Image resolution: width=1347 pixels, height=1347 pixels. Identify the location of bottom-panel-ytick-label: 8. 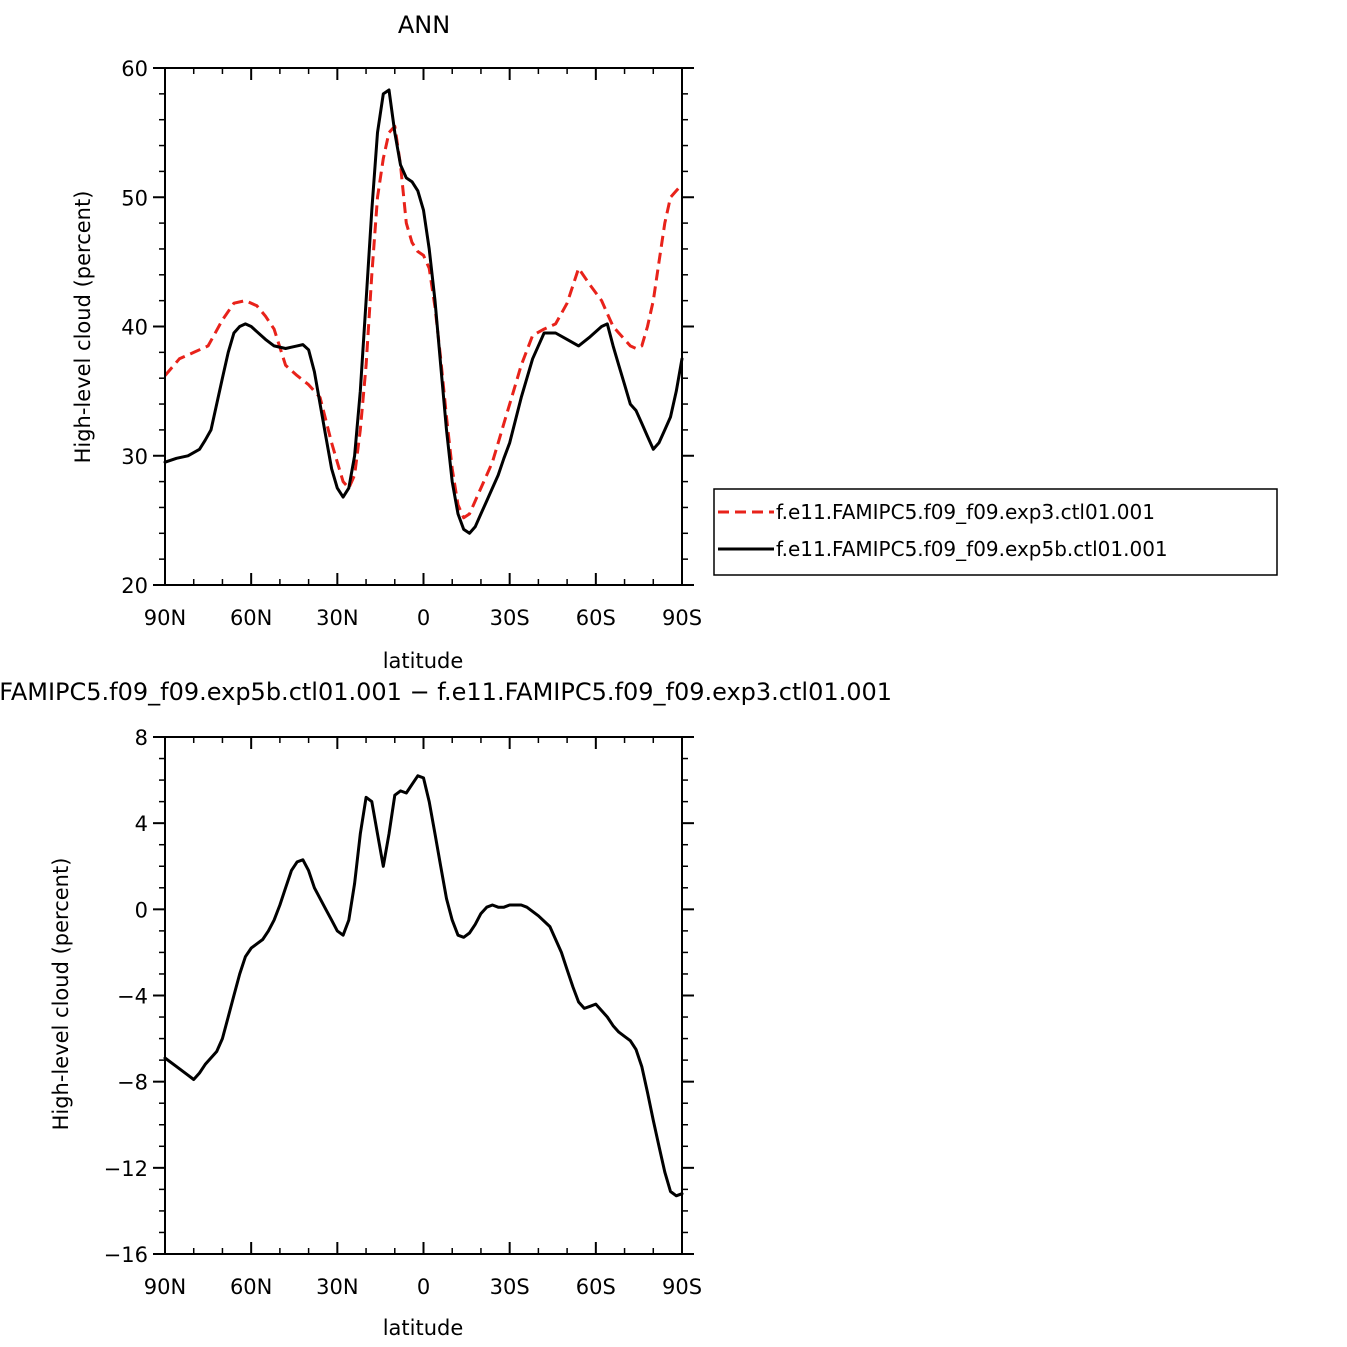
(141, 738).